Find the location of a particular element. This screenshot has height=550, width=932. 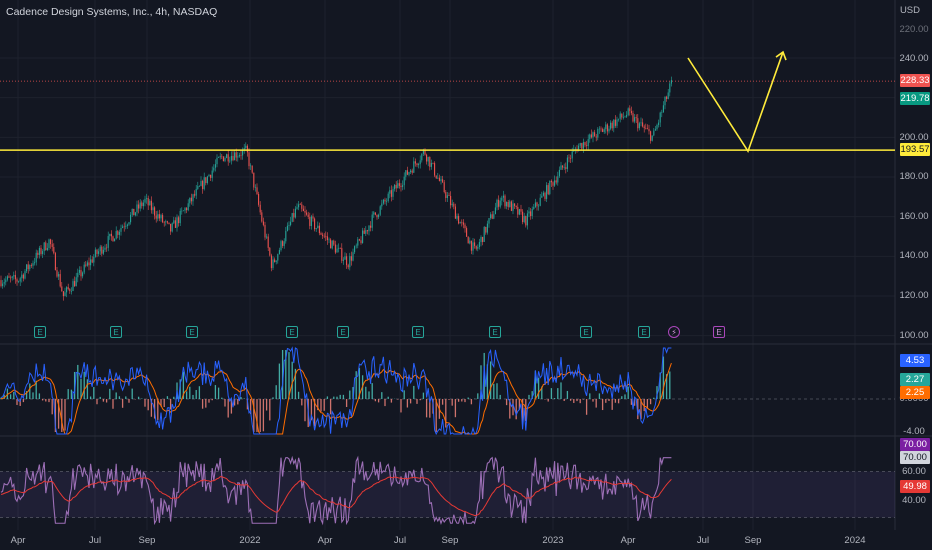

time-axis-label: 2023 is located at coordinates (553, 540).